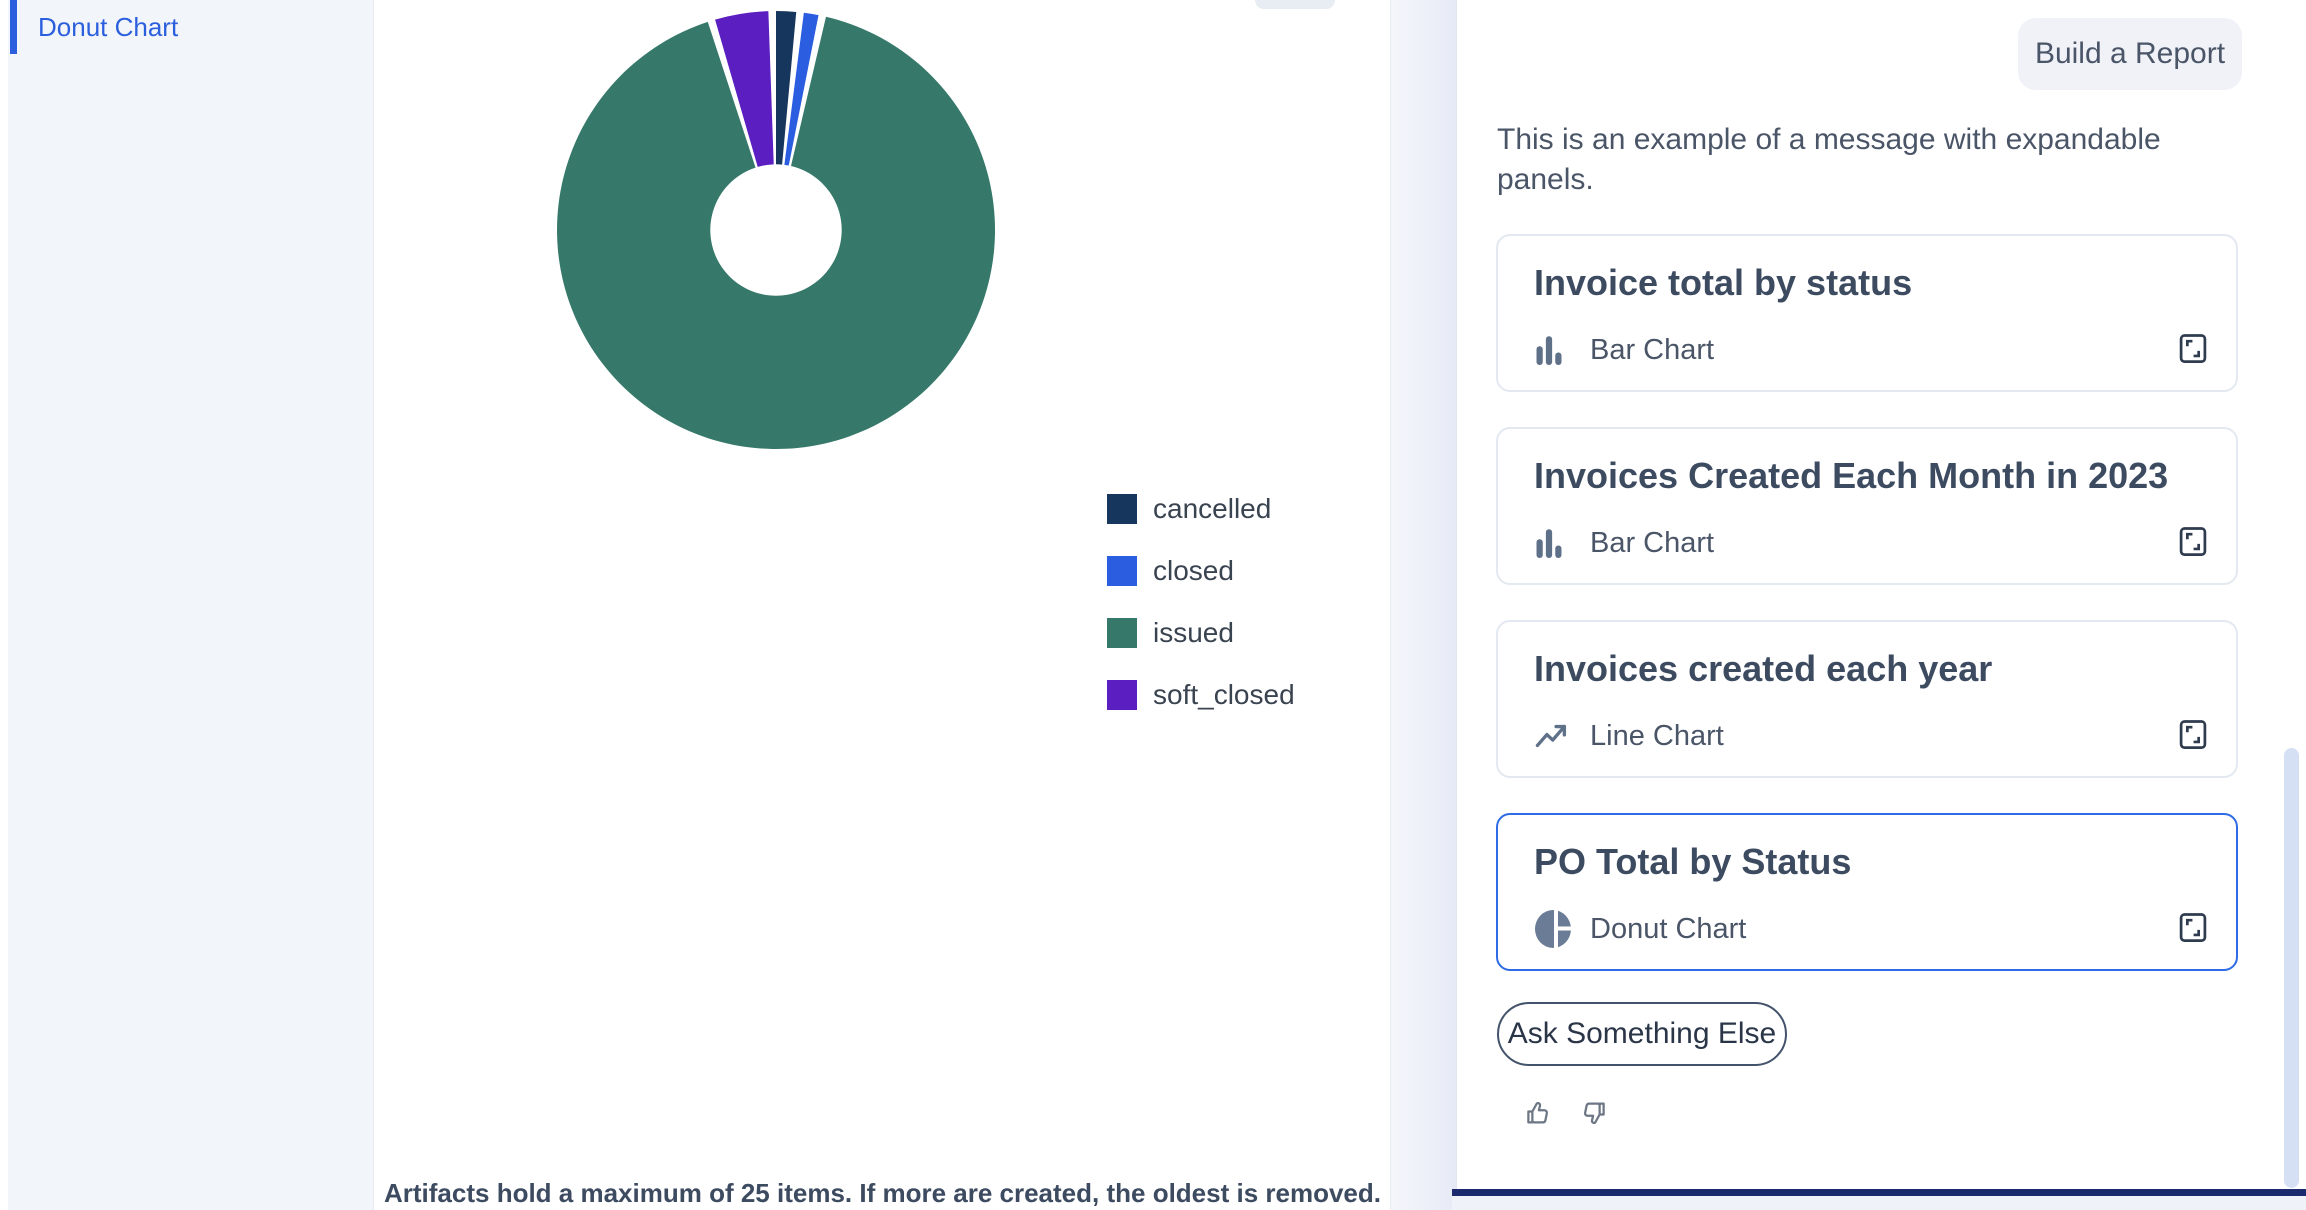 The image size is (2306, 1210). I want to click on donut-slice-issued, so click(776, 232).